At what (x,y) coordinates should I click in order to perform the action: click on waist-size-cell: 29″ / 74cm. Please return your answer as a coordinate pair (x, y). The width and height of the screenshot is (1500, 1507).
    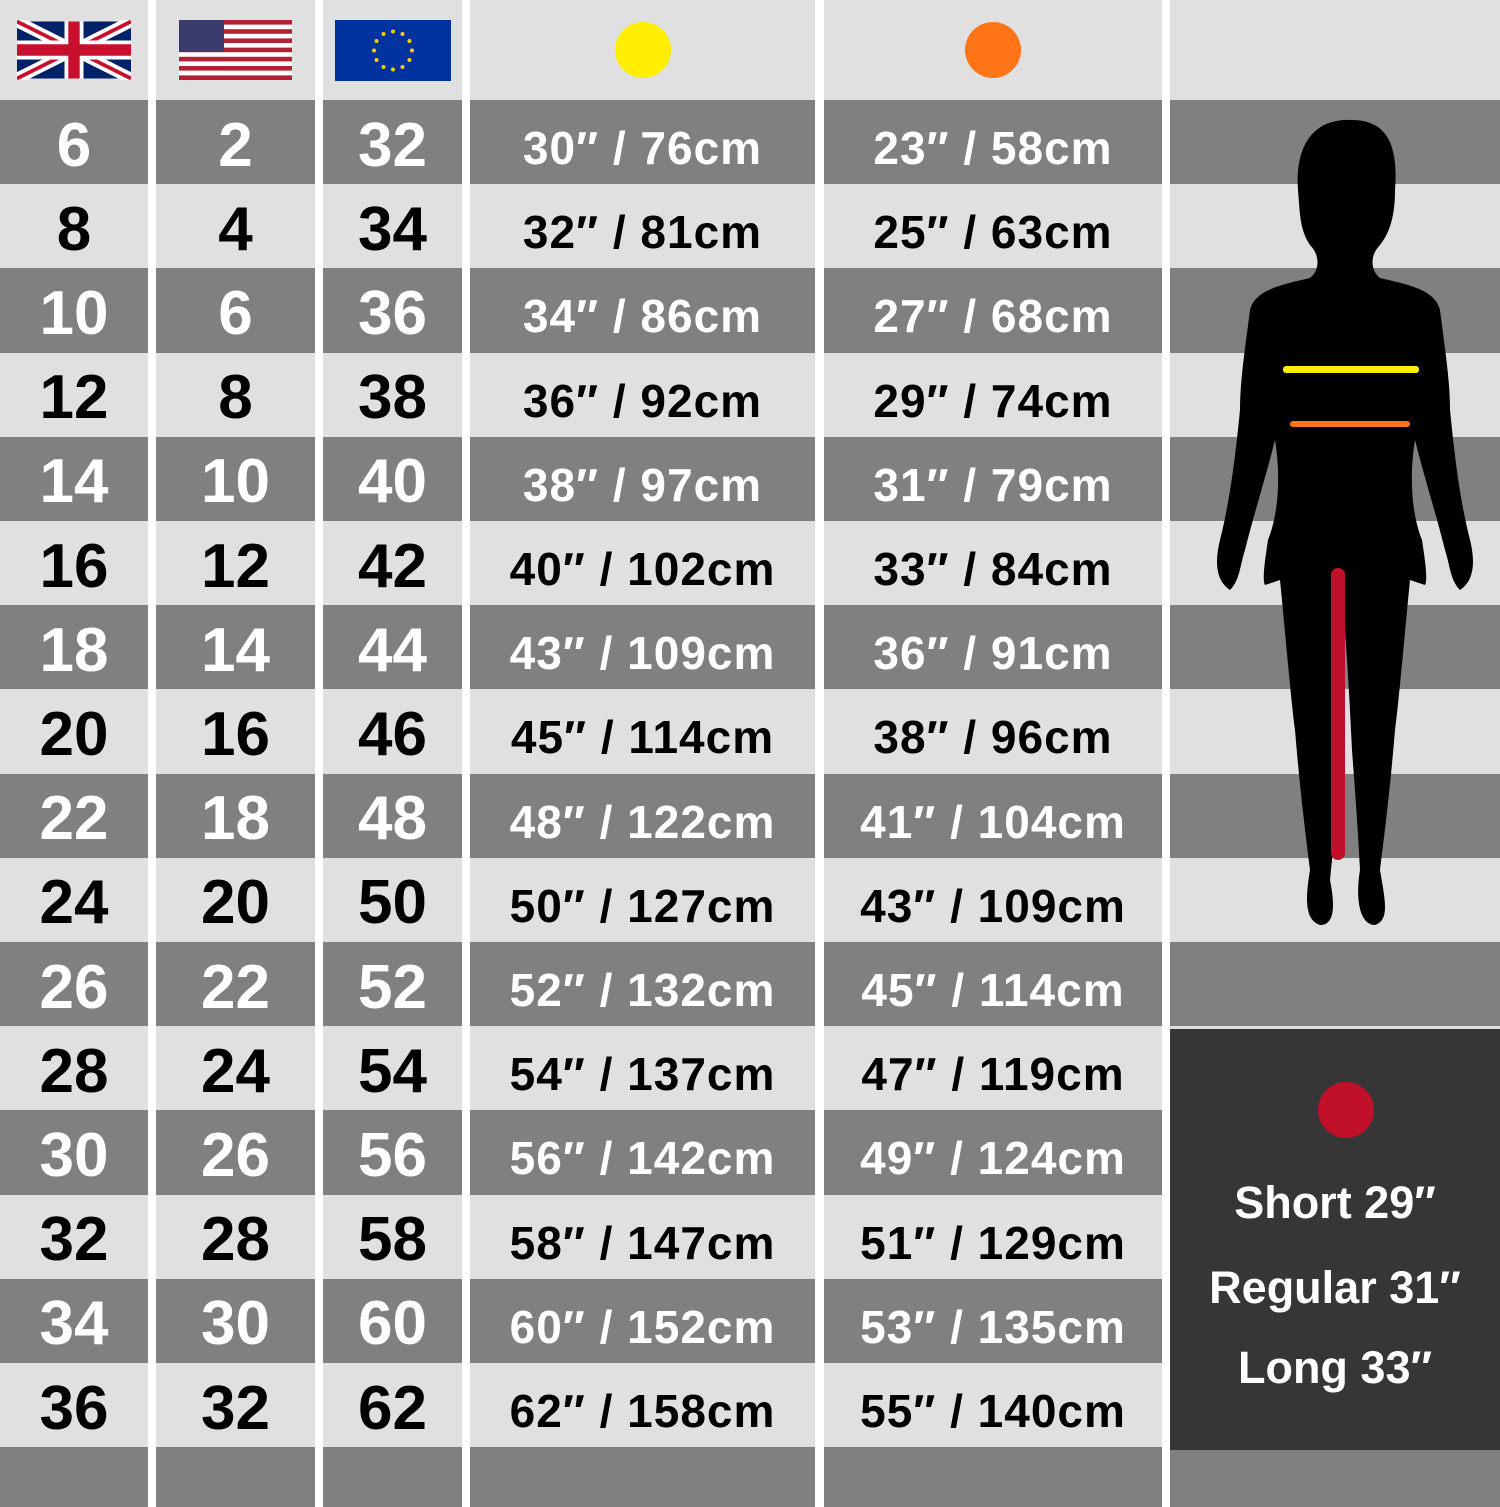
    Looking at the image, I should click on (993, 394).